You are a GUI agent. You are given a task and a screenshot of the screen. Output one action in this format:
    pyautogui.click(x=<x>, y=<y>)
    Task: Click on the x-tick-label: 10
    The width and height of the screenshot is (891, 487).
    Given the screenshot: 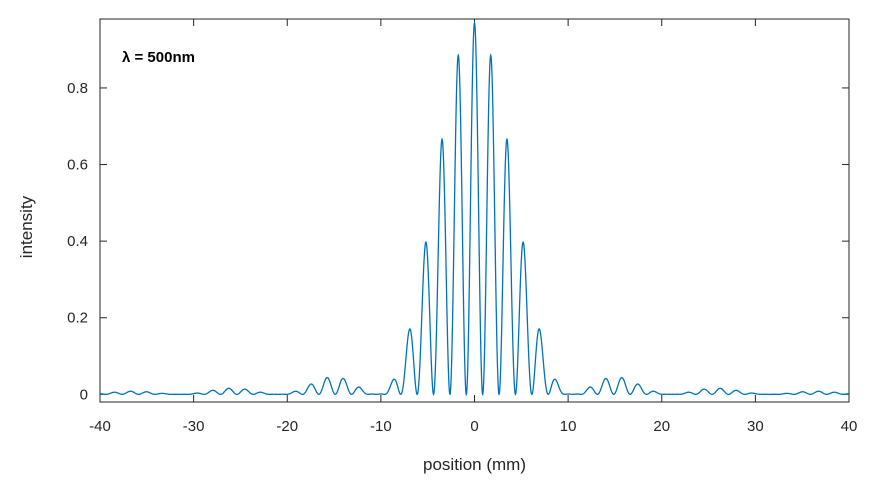 What is the action you would take?
    pyautogui.click(x=568, y=426)
    